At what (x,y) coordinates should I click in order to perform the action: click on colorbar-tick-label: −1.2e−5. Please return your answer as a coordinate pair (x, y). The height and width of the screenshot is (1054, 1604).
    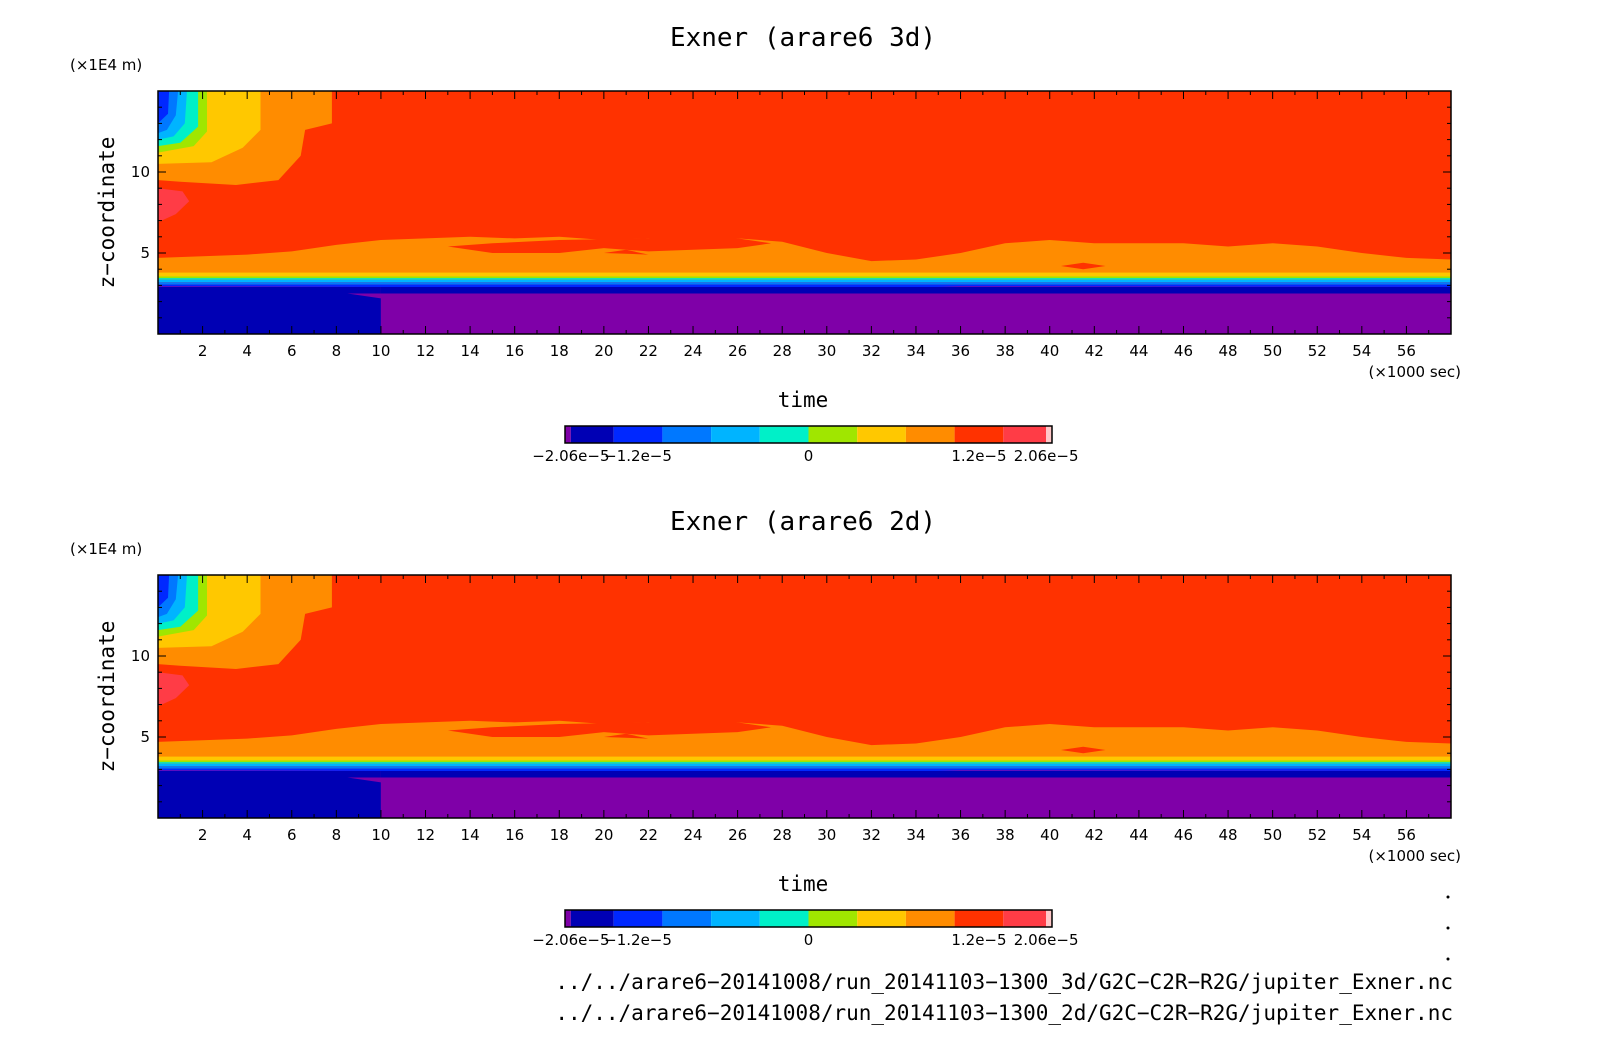
    Looking at the image, I should click on (638, 456).